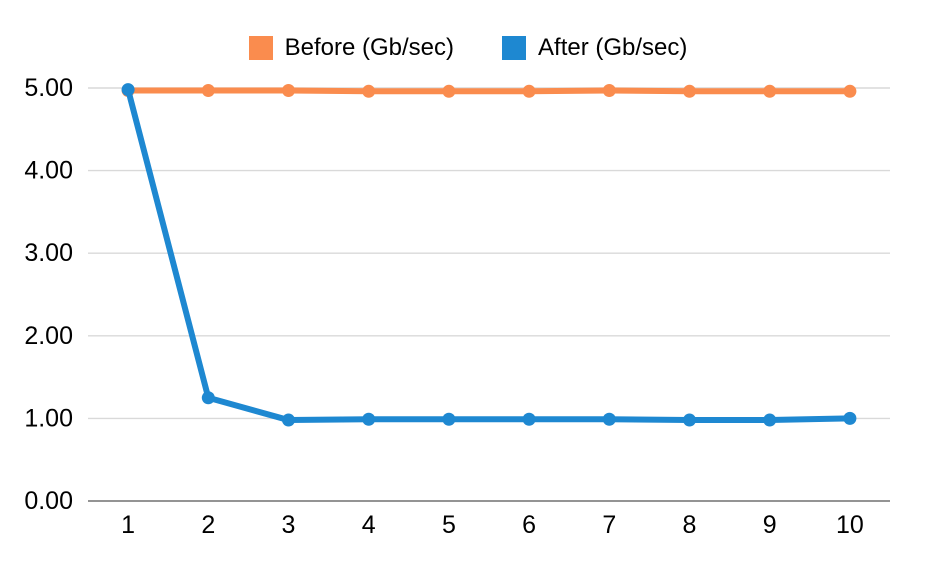  I want to click on x-tick-label: 9, so click(770, 525).